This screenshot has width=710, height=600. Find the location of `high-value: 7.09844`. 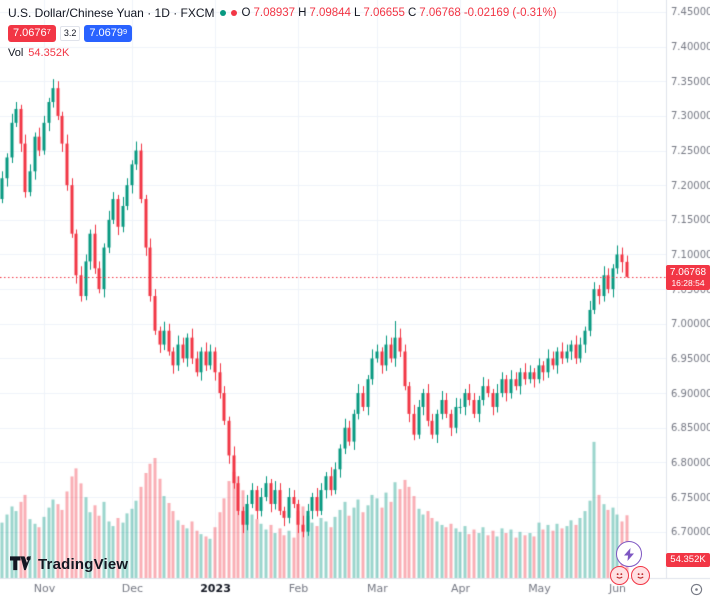

high-value: 7.09844 is located at coordinates (330, 13).